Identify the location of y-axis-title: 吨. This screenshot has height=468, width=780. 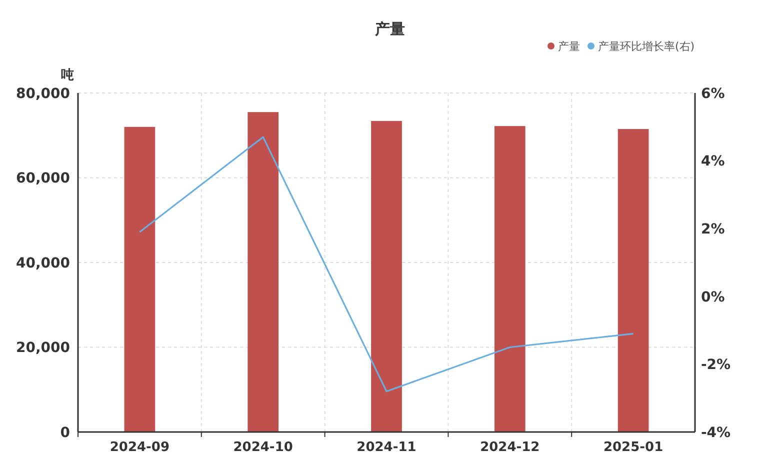
(67, 75).